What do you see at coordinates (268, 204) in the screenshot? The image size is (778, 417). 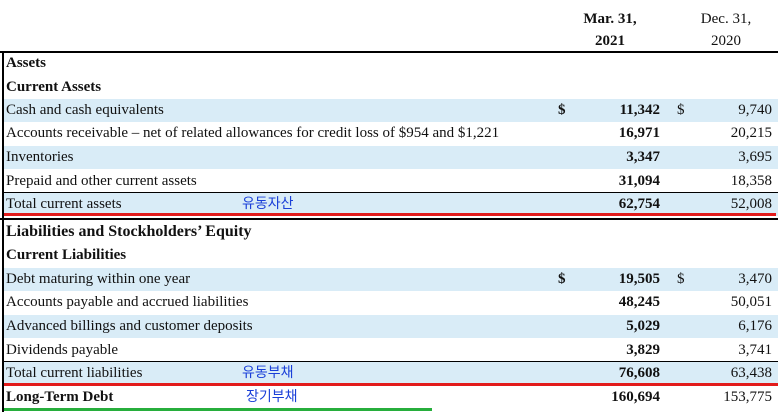 I see `annotation-korean: 유동자산` at bounding box center [268, 204].